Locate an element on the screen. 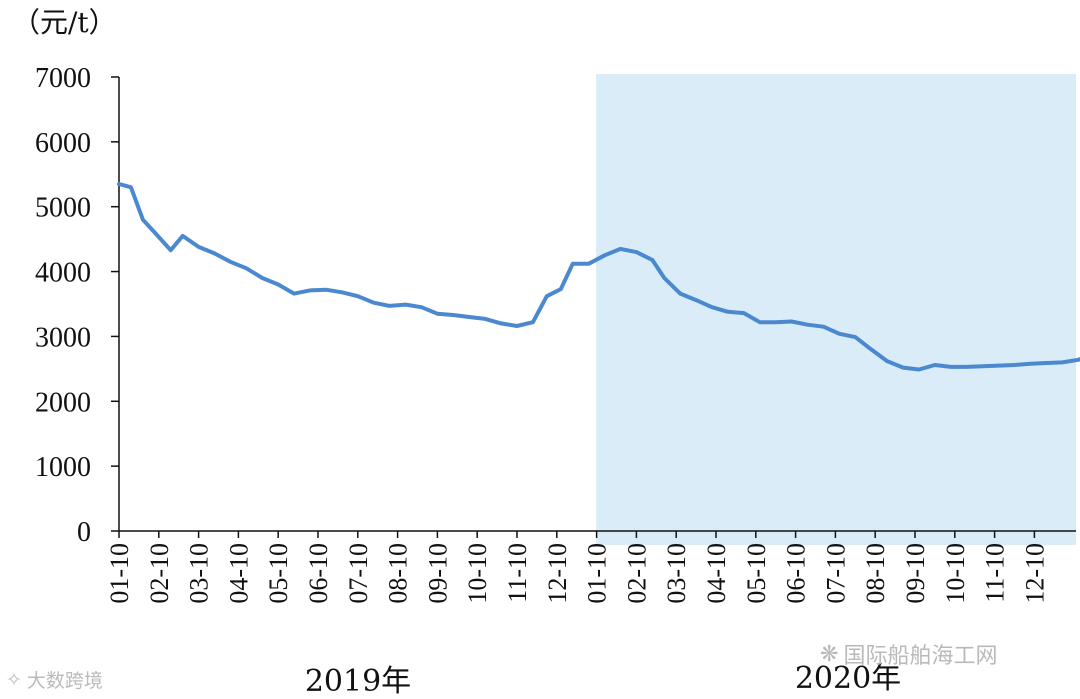 The height and width of the screenshot is (699, 1080). watermark-right: ❋ 国际船舶海工网 is located at coordinates (908, 654).